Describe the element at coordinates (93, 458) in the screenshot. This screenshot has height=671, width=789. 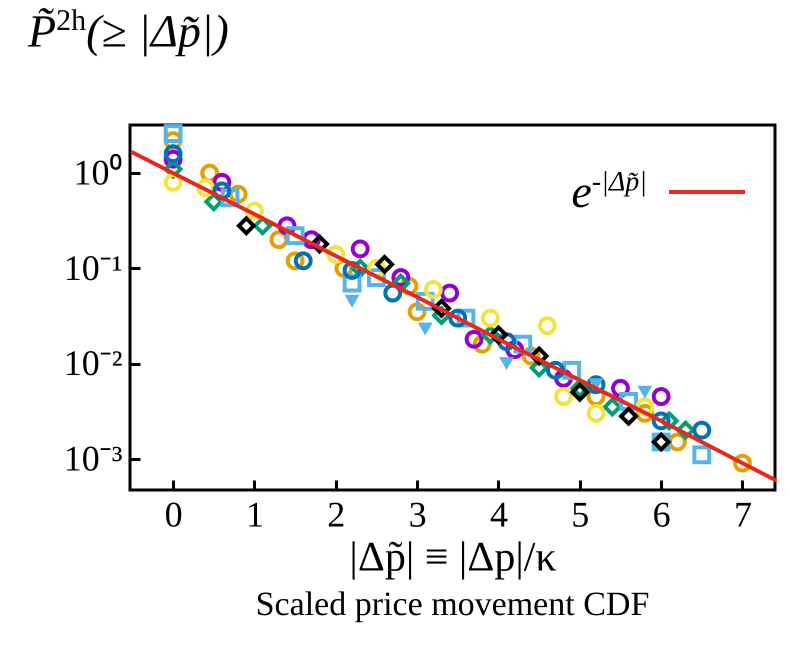
I see `y-tick-label: 10⁻³` at that location.